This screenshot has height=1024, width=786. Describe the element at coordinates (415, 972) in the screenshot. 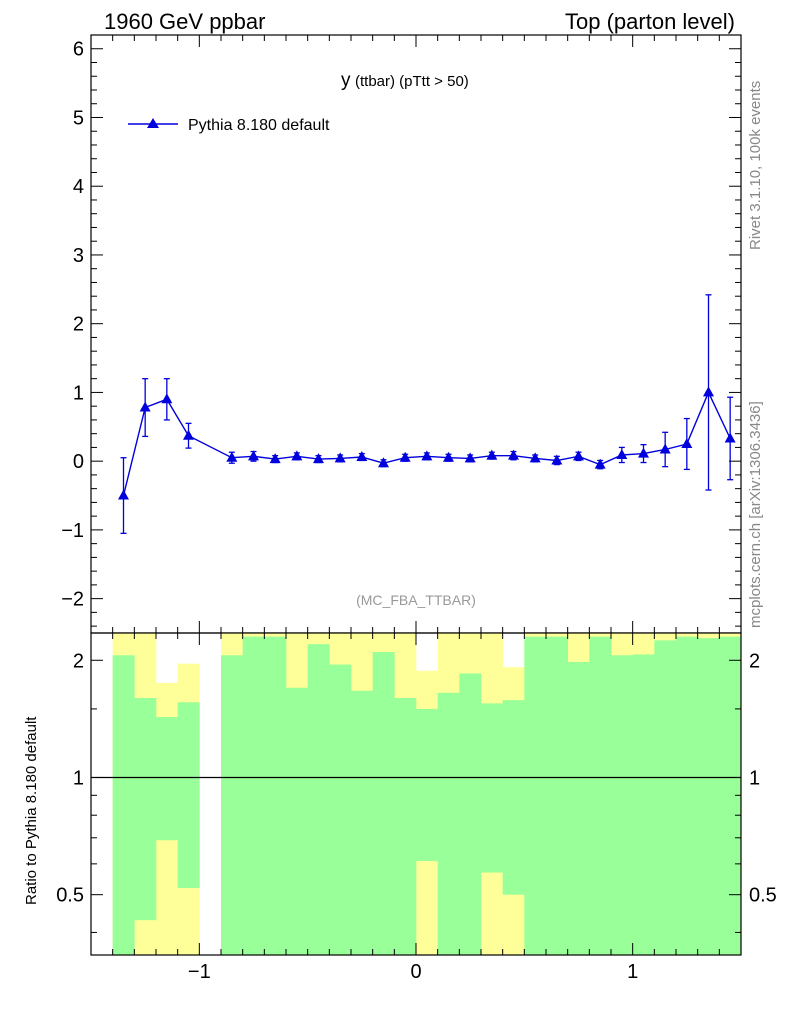

I see `x-tick-label: 0` at that location.